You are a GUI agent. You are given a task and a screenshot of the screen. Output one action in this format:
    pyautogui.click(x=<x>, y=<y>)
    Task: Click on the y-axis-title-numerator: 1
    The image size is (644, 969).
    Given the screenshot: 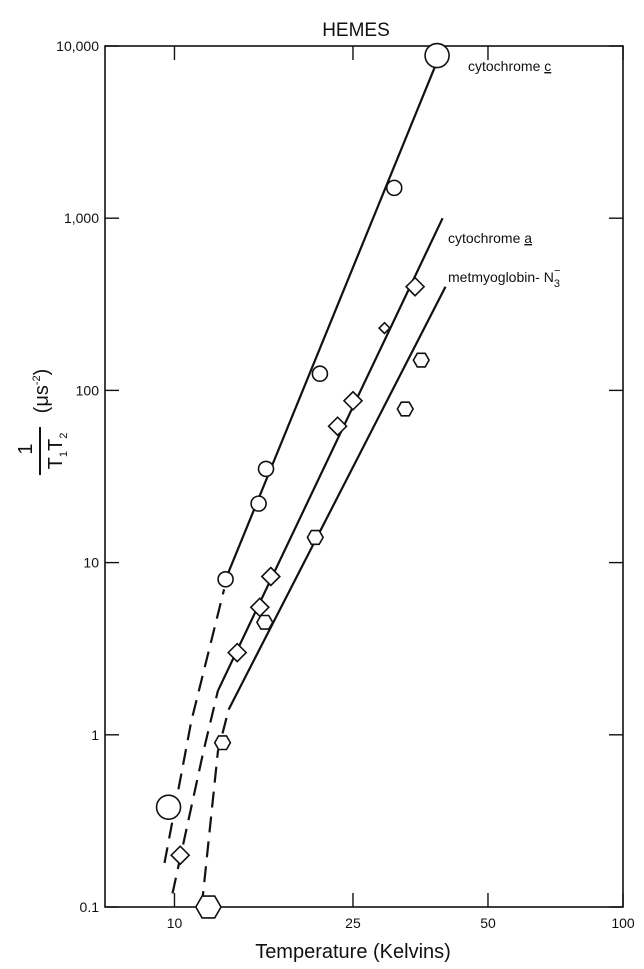 What is the action you would take?
    pyautogui.click(x=26, y=448)
    